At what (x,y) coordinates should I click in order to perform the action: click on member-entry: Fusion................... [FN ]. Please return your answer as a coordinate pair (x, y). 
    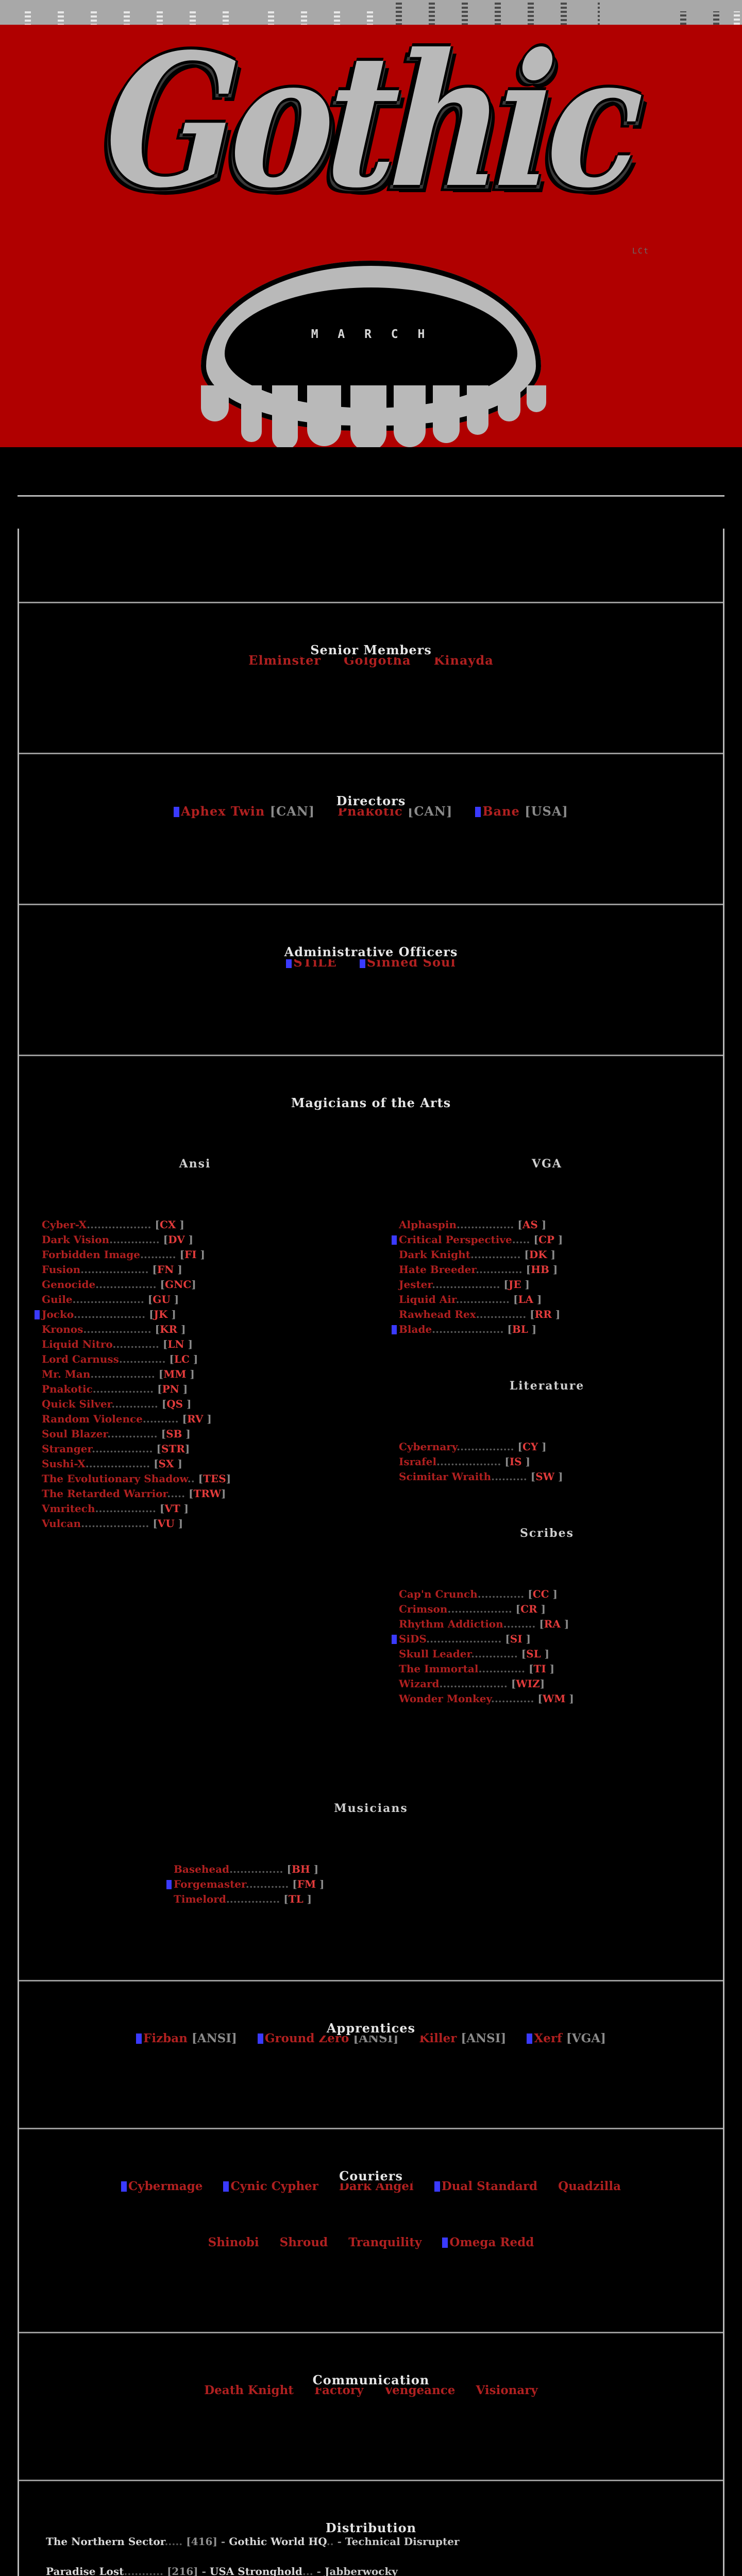
    Looking at the image, I should click on (112, 1269).